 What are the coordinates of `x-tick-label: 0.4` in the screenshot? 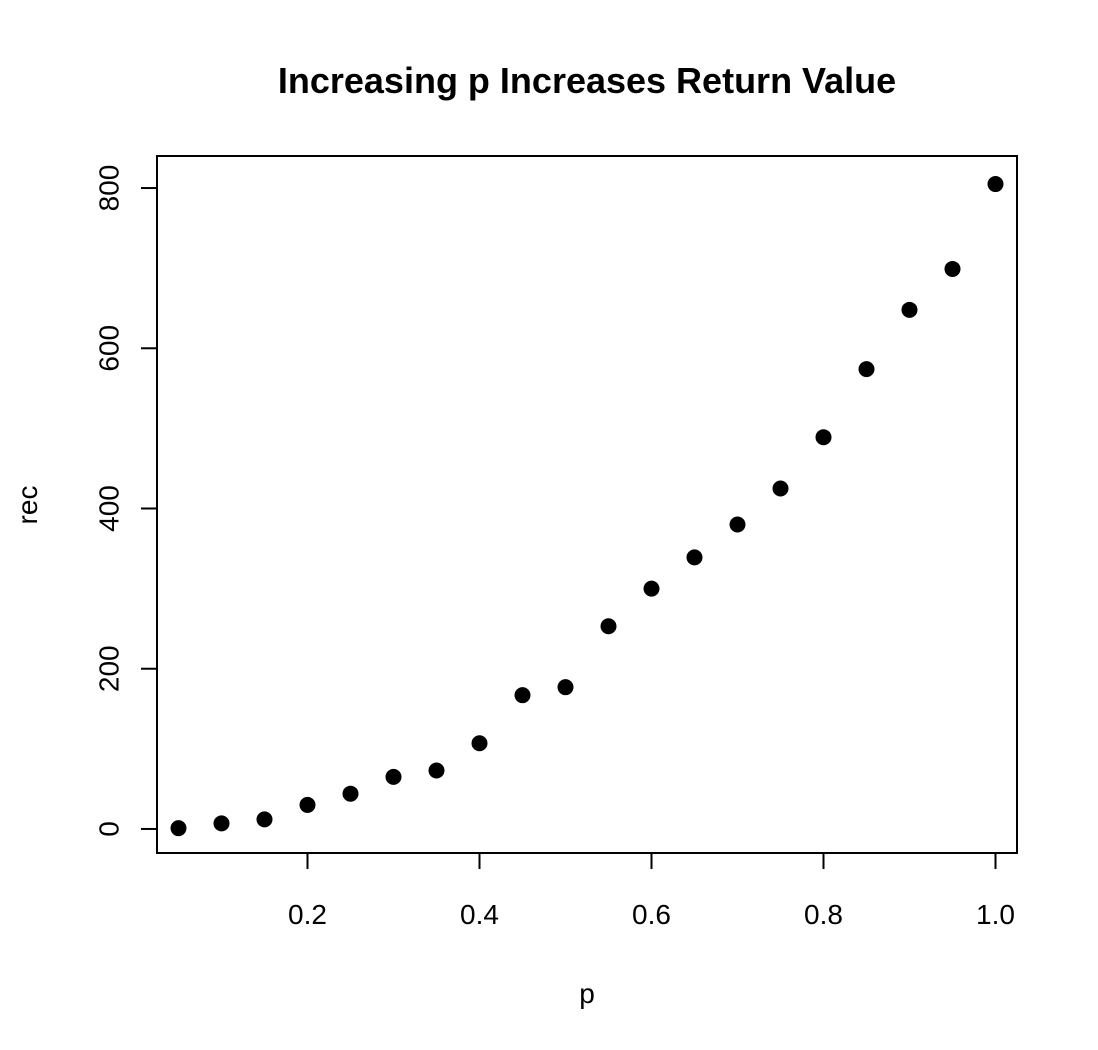 It's located at (479, 914).